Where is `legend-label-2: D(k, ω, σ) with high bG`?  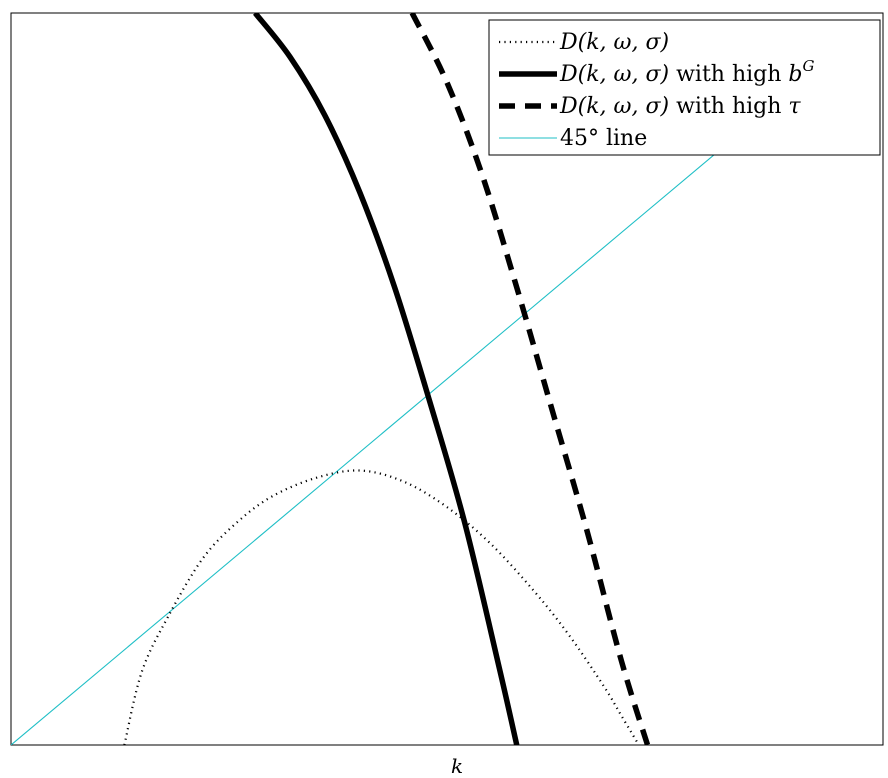
legend-label-2: D(k, ω, σ) with high bG is located at coordinates (687, 72).